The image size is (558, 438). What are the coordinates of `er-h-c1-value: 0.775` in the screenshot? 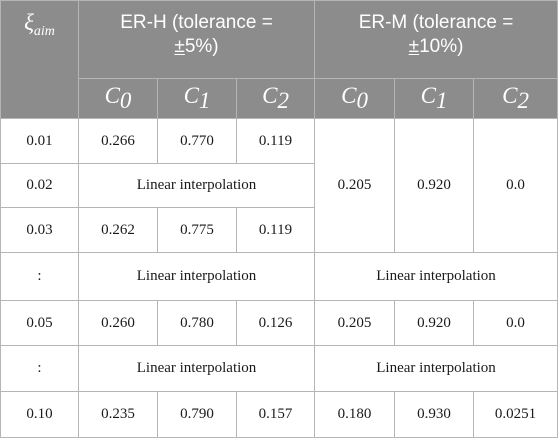 It's located at (197, 230).